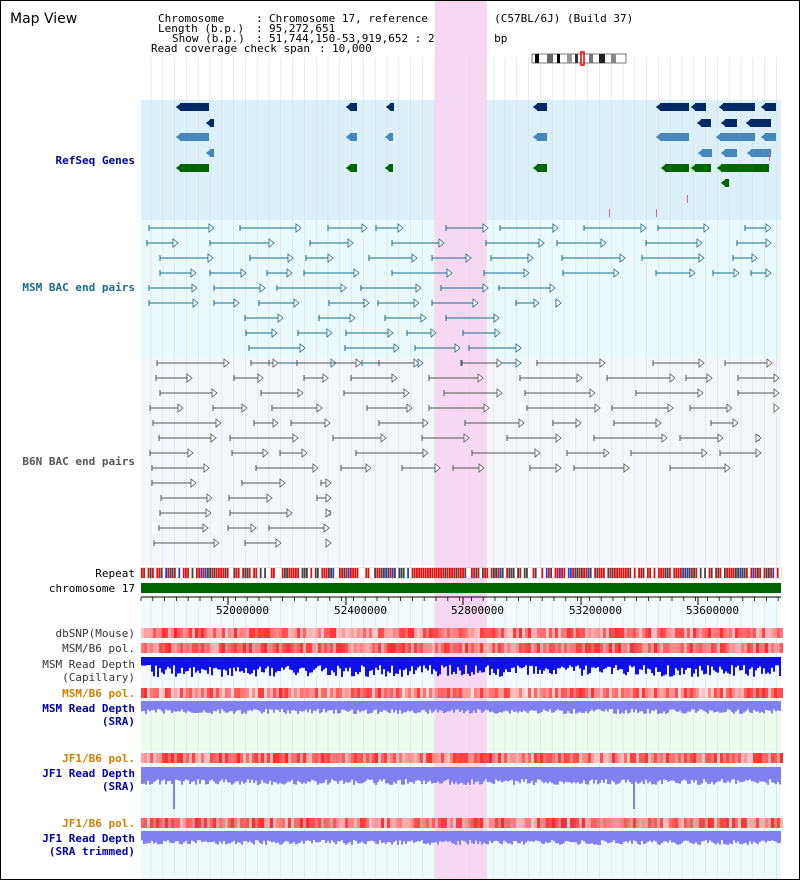  I want to click on chromosome-ideogram, so click(579, 58).